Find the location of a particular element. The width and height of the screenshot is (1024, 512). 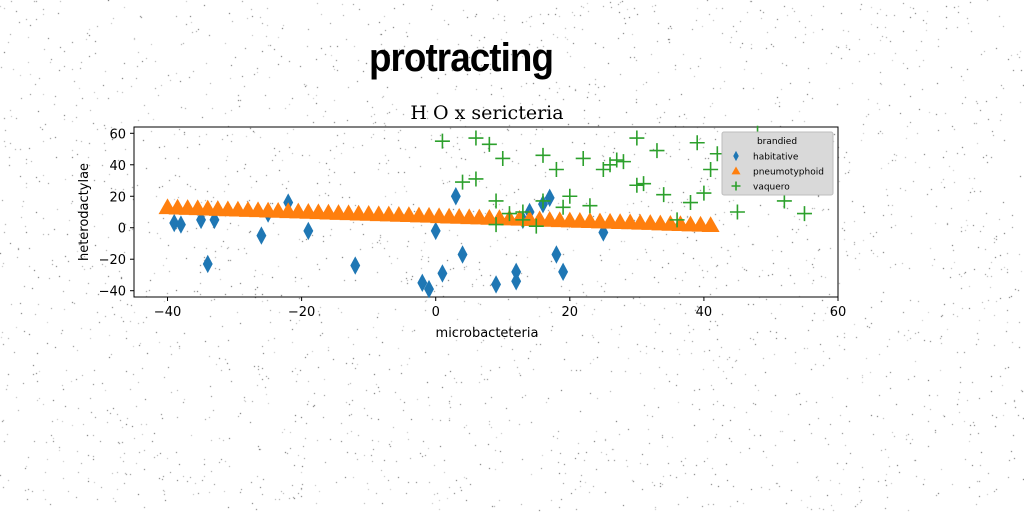

x-axis-label: microbacteteria is located at coordinates (487, 333).